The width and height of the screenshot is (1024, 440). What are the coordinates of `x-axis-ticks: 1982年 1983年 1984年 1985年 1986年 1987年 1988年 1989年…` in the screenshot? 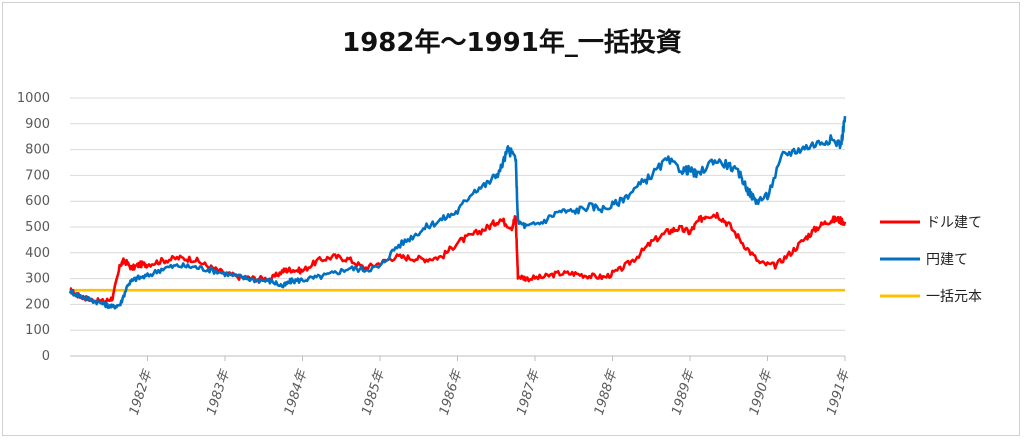 It's located at (490, 386).